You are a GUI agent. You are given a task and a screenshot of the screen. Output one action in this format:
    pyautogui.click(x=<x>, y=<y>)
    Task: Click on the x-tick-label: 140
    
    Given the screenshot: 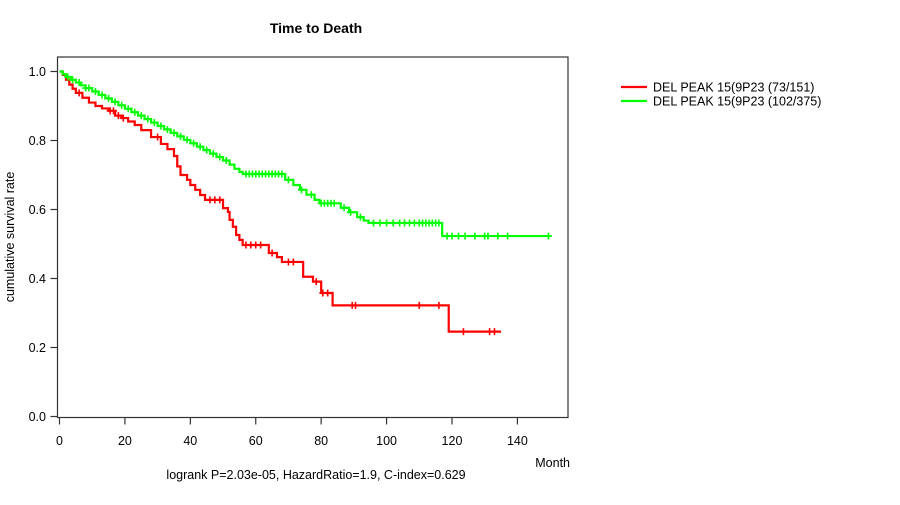 What is the action you would take?
    pyautogui.click(x=517, y=441)
    